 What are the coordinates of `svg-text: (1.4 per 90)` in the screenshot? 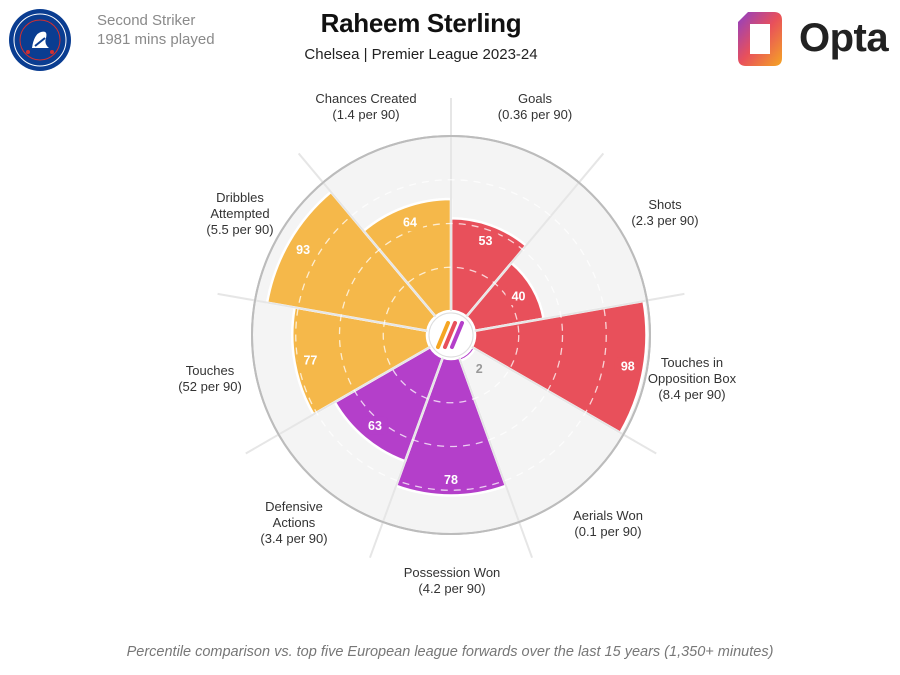 It's located at (365, 114).